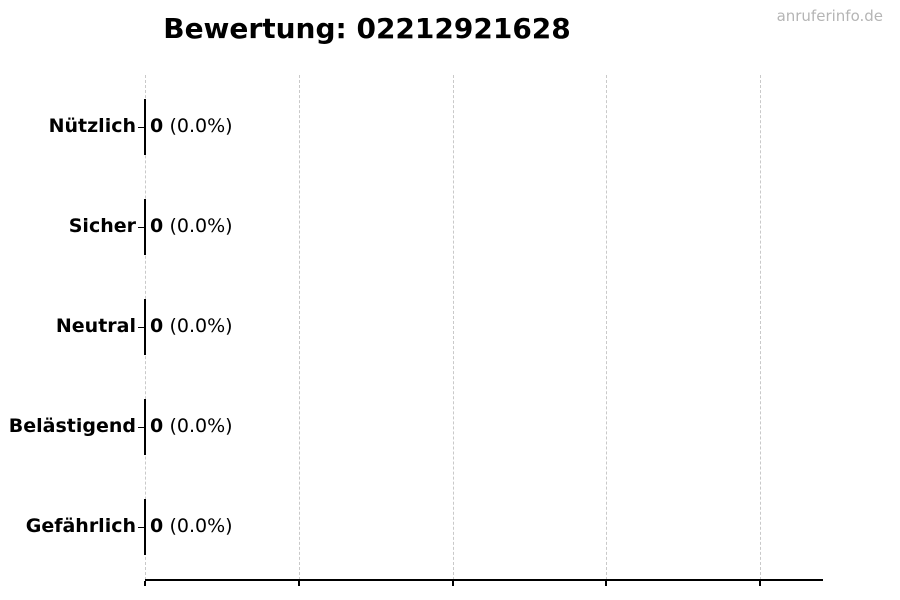 Image resolution: width=900 pixels, height=600 pixels. What do you see at coordinates (95, 326) in the screenshot?
I see `category-label: Neutral` at bounding box center [95, 326].